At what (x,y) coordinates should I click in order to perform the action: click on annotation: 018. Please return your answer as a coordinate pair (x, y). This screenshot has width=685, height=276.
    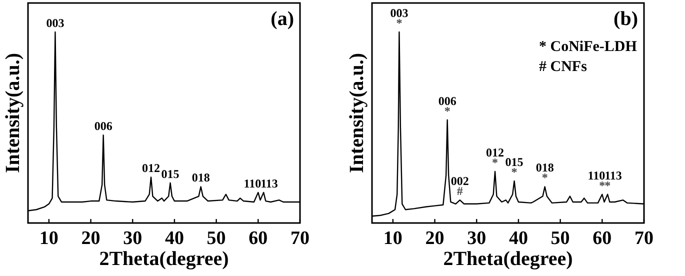
    Looking at the image, I should click on (201, 177).